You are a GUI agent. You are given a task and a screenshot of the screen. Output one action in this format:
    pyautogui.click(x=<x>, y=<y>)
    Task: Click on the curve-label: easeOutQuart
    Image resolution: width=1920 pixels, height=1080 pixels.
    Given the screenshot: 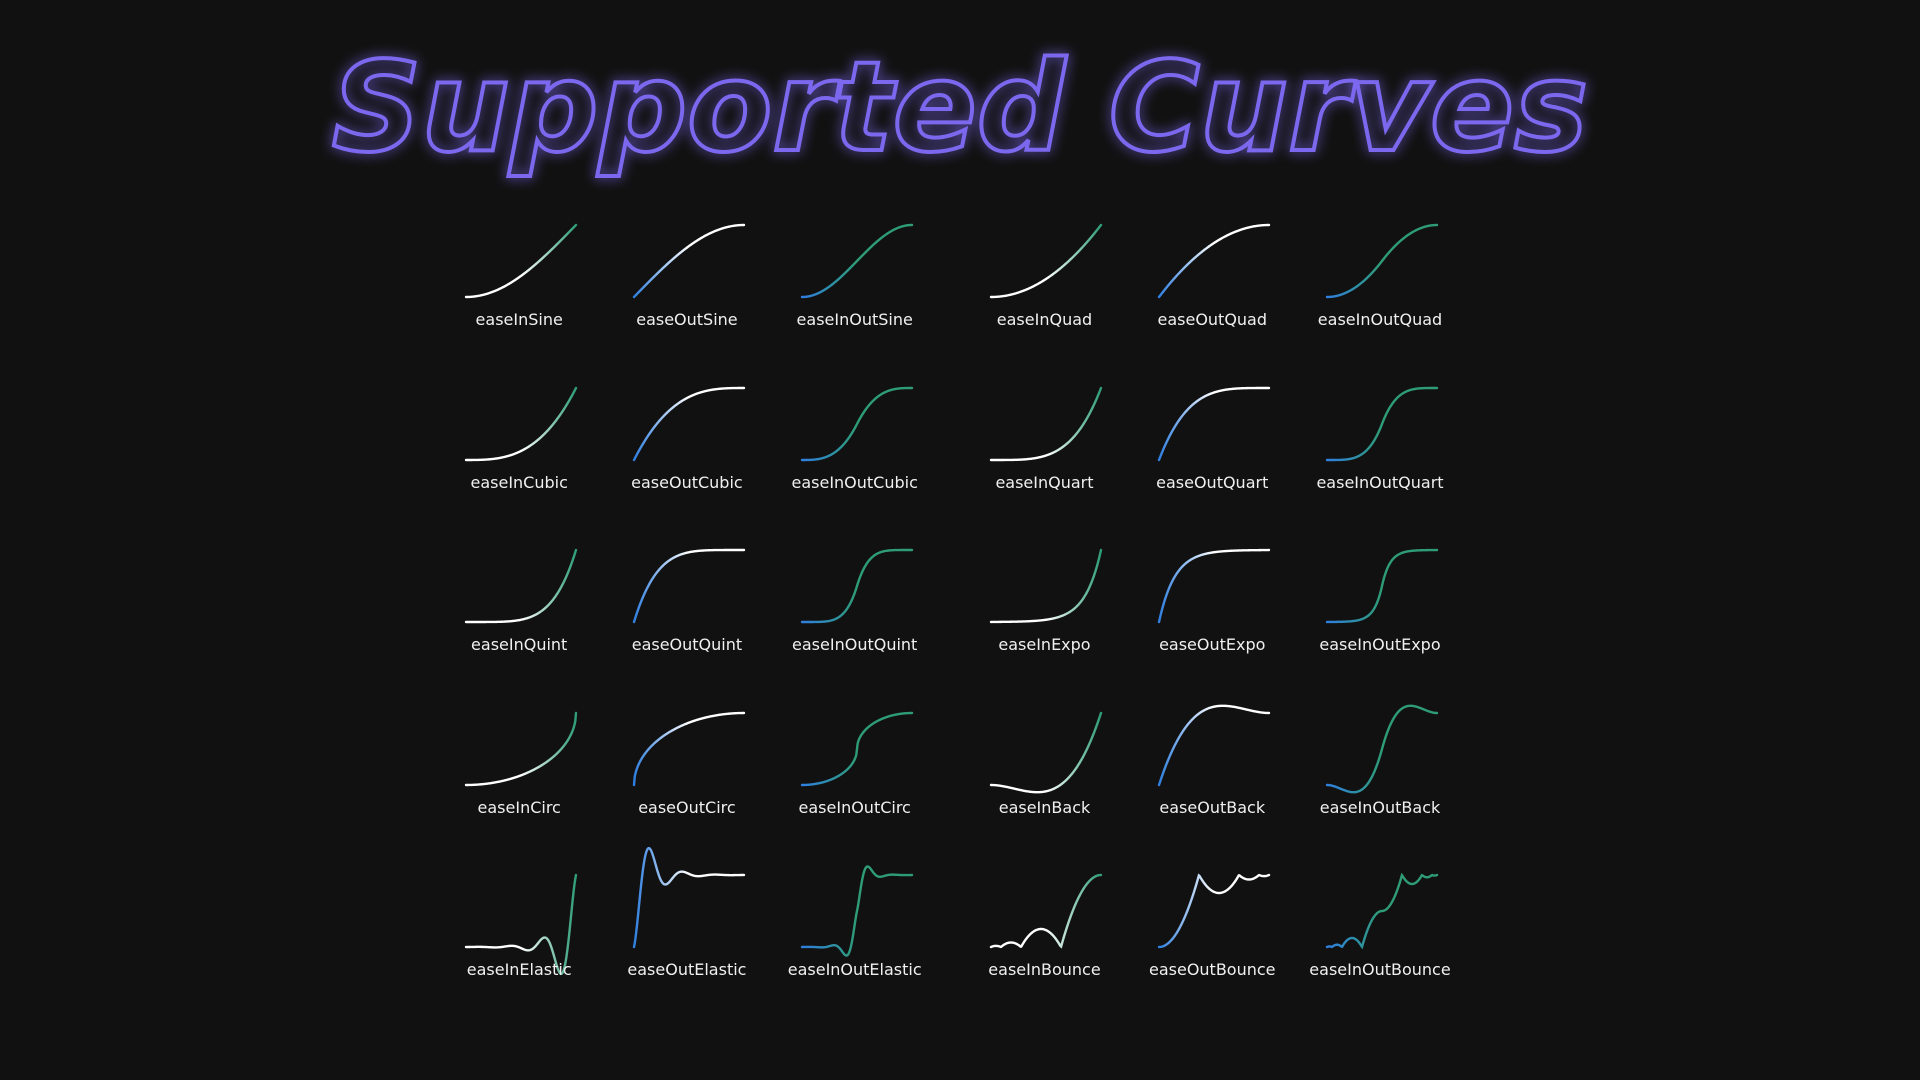 What is the action you would take?
    pyautogui.click(x=1212, y=482)
    